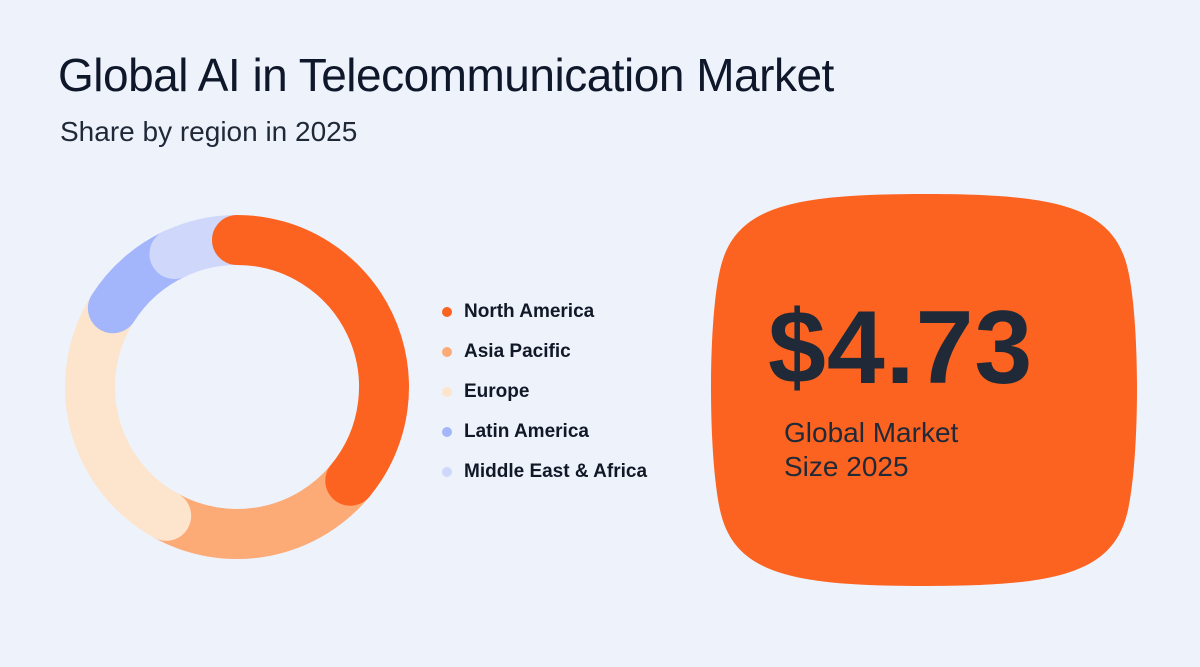  I want to click on legend-label: Europe, so click(497, 391).